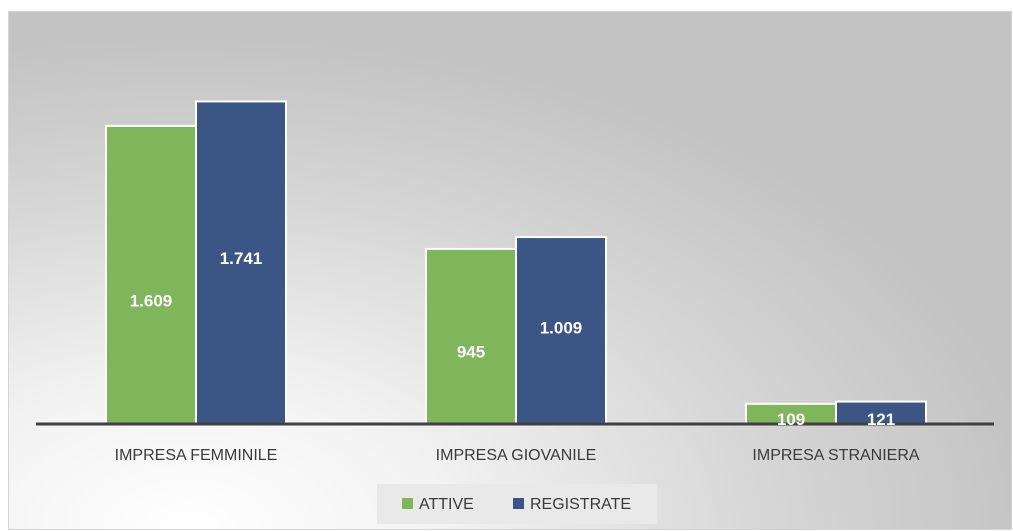 The height and width of the screenshot is (531, 1013). Describe the element at coordinates (446, 504) in the screenshot. I see `legend-label-attive: ATTIVE` at that location.